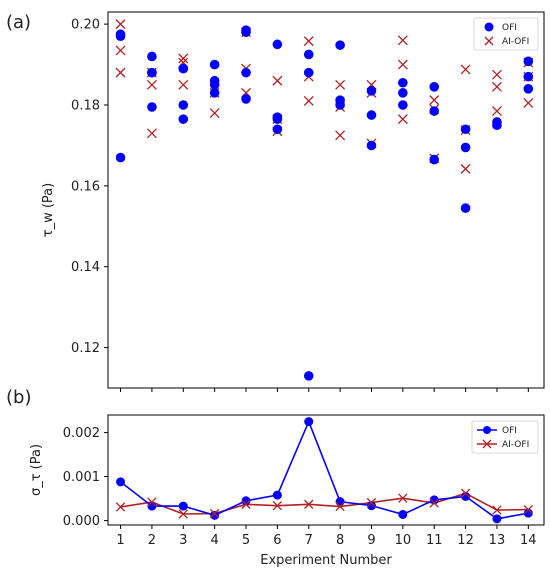 The height and width of the screenshot is (575, 550). I want to click on panel-b-y-axis-label: σ_τ (Pa), so click(36, 470).